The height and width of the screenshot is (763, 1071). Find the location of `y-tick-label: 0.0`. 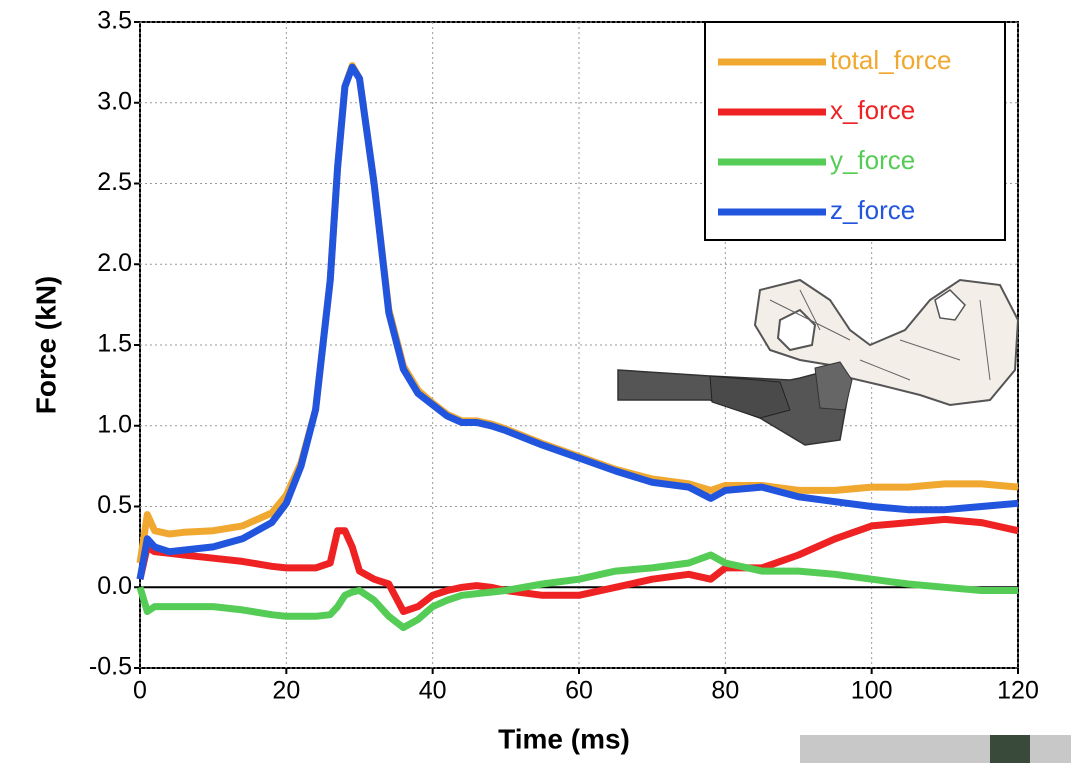

y-tick-label: 0.0 is located at coordinates (114, 586).